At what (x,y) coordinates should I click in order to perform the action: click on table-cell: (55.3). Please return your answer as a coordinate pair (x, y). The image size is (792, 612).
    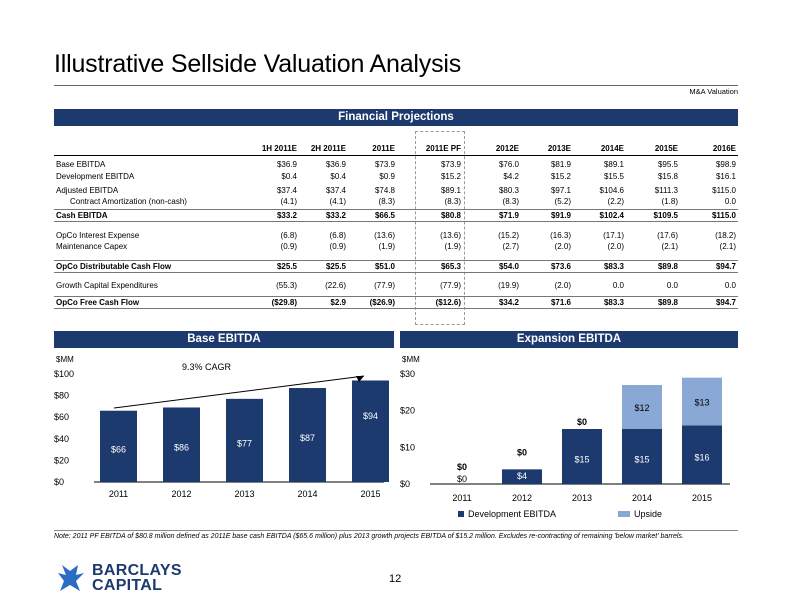
    Looking at the image, I should click on (286, 285).